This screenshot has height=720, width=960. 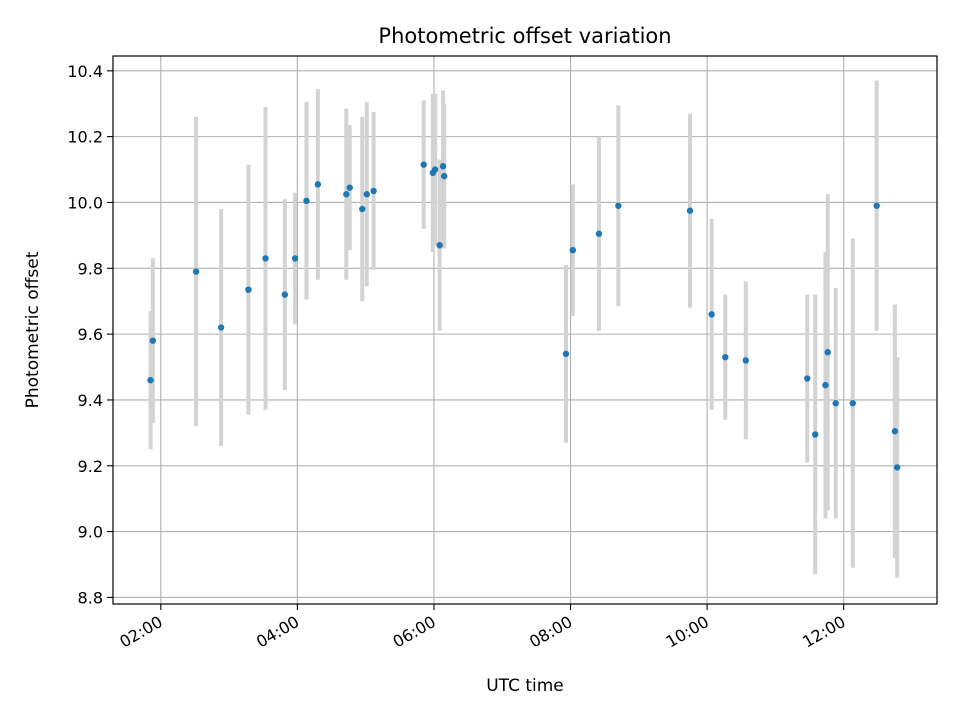 I want to click on y-tick-label: 9.8, so click(x=90, y=268).